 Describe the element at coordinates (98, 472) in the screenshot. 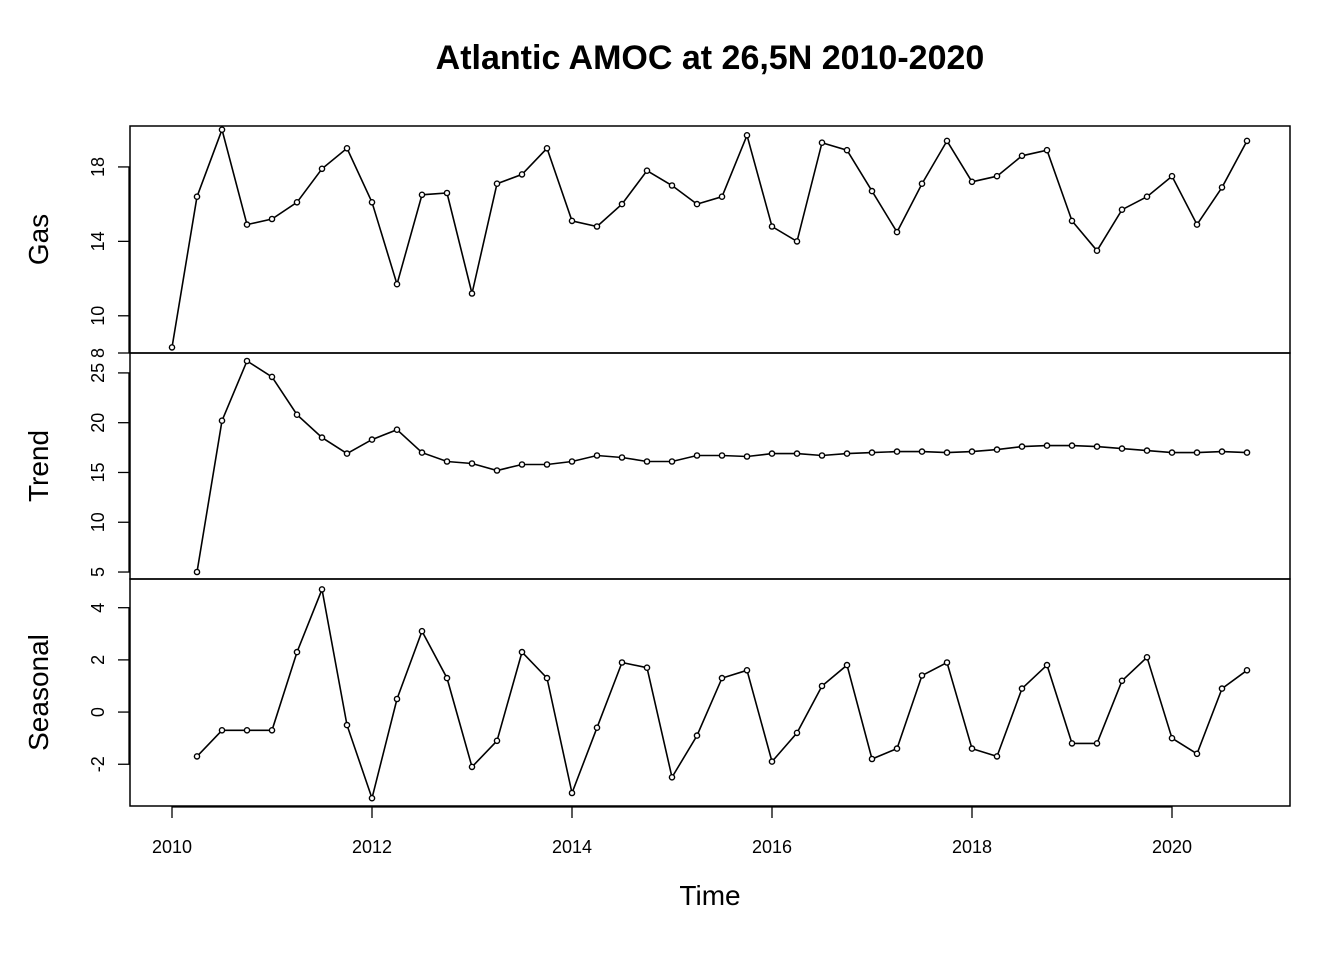

I see `y-tick-label: 15` at that location.